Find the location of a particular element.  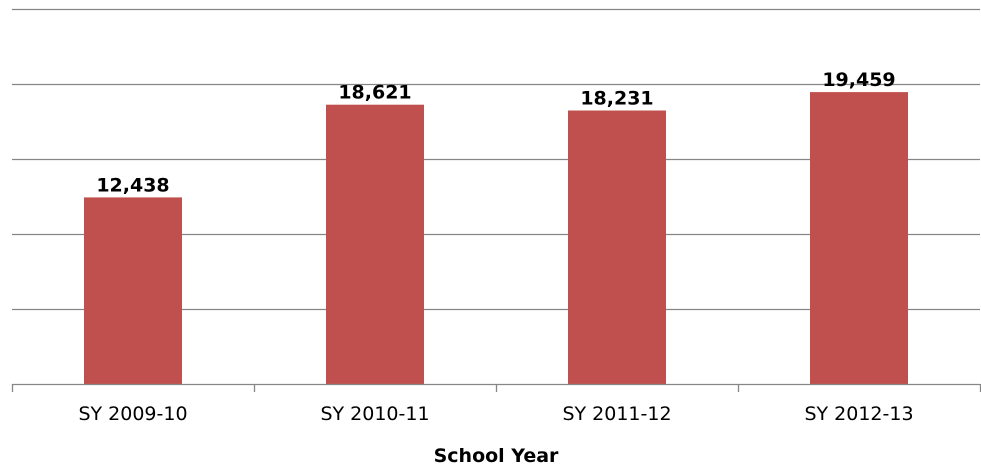

category-label: SY 2010-11 is located at coordinates (374, 414).